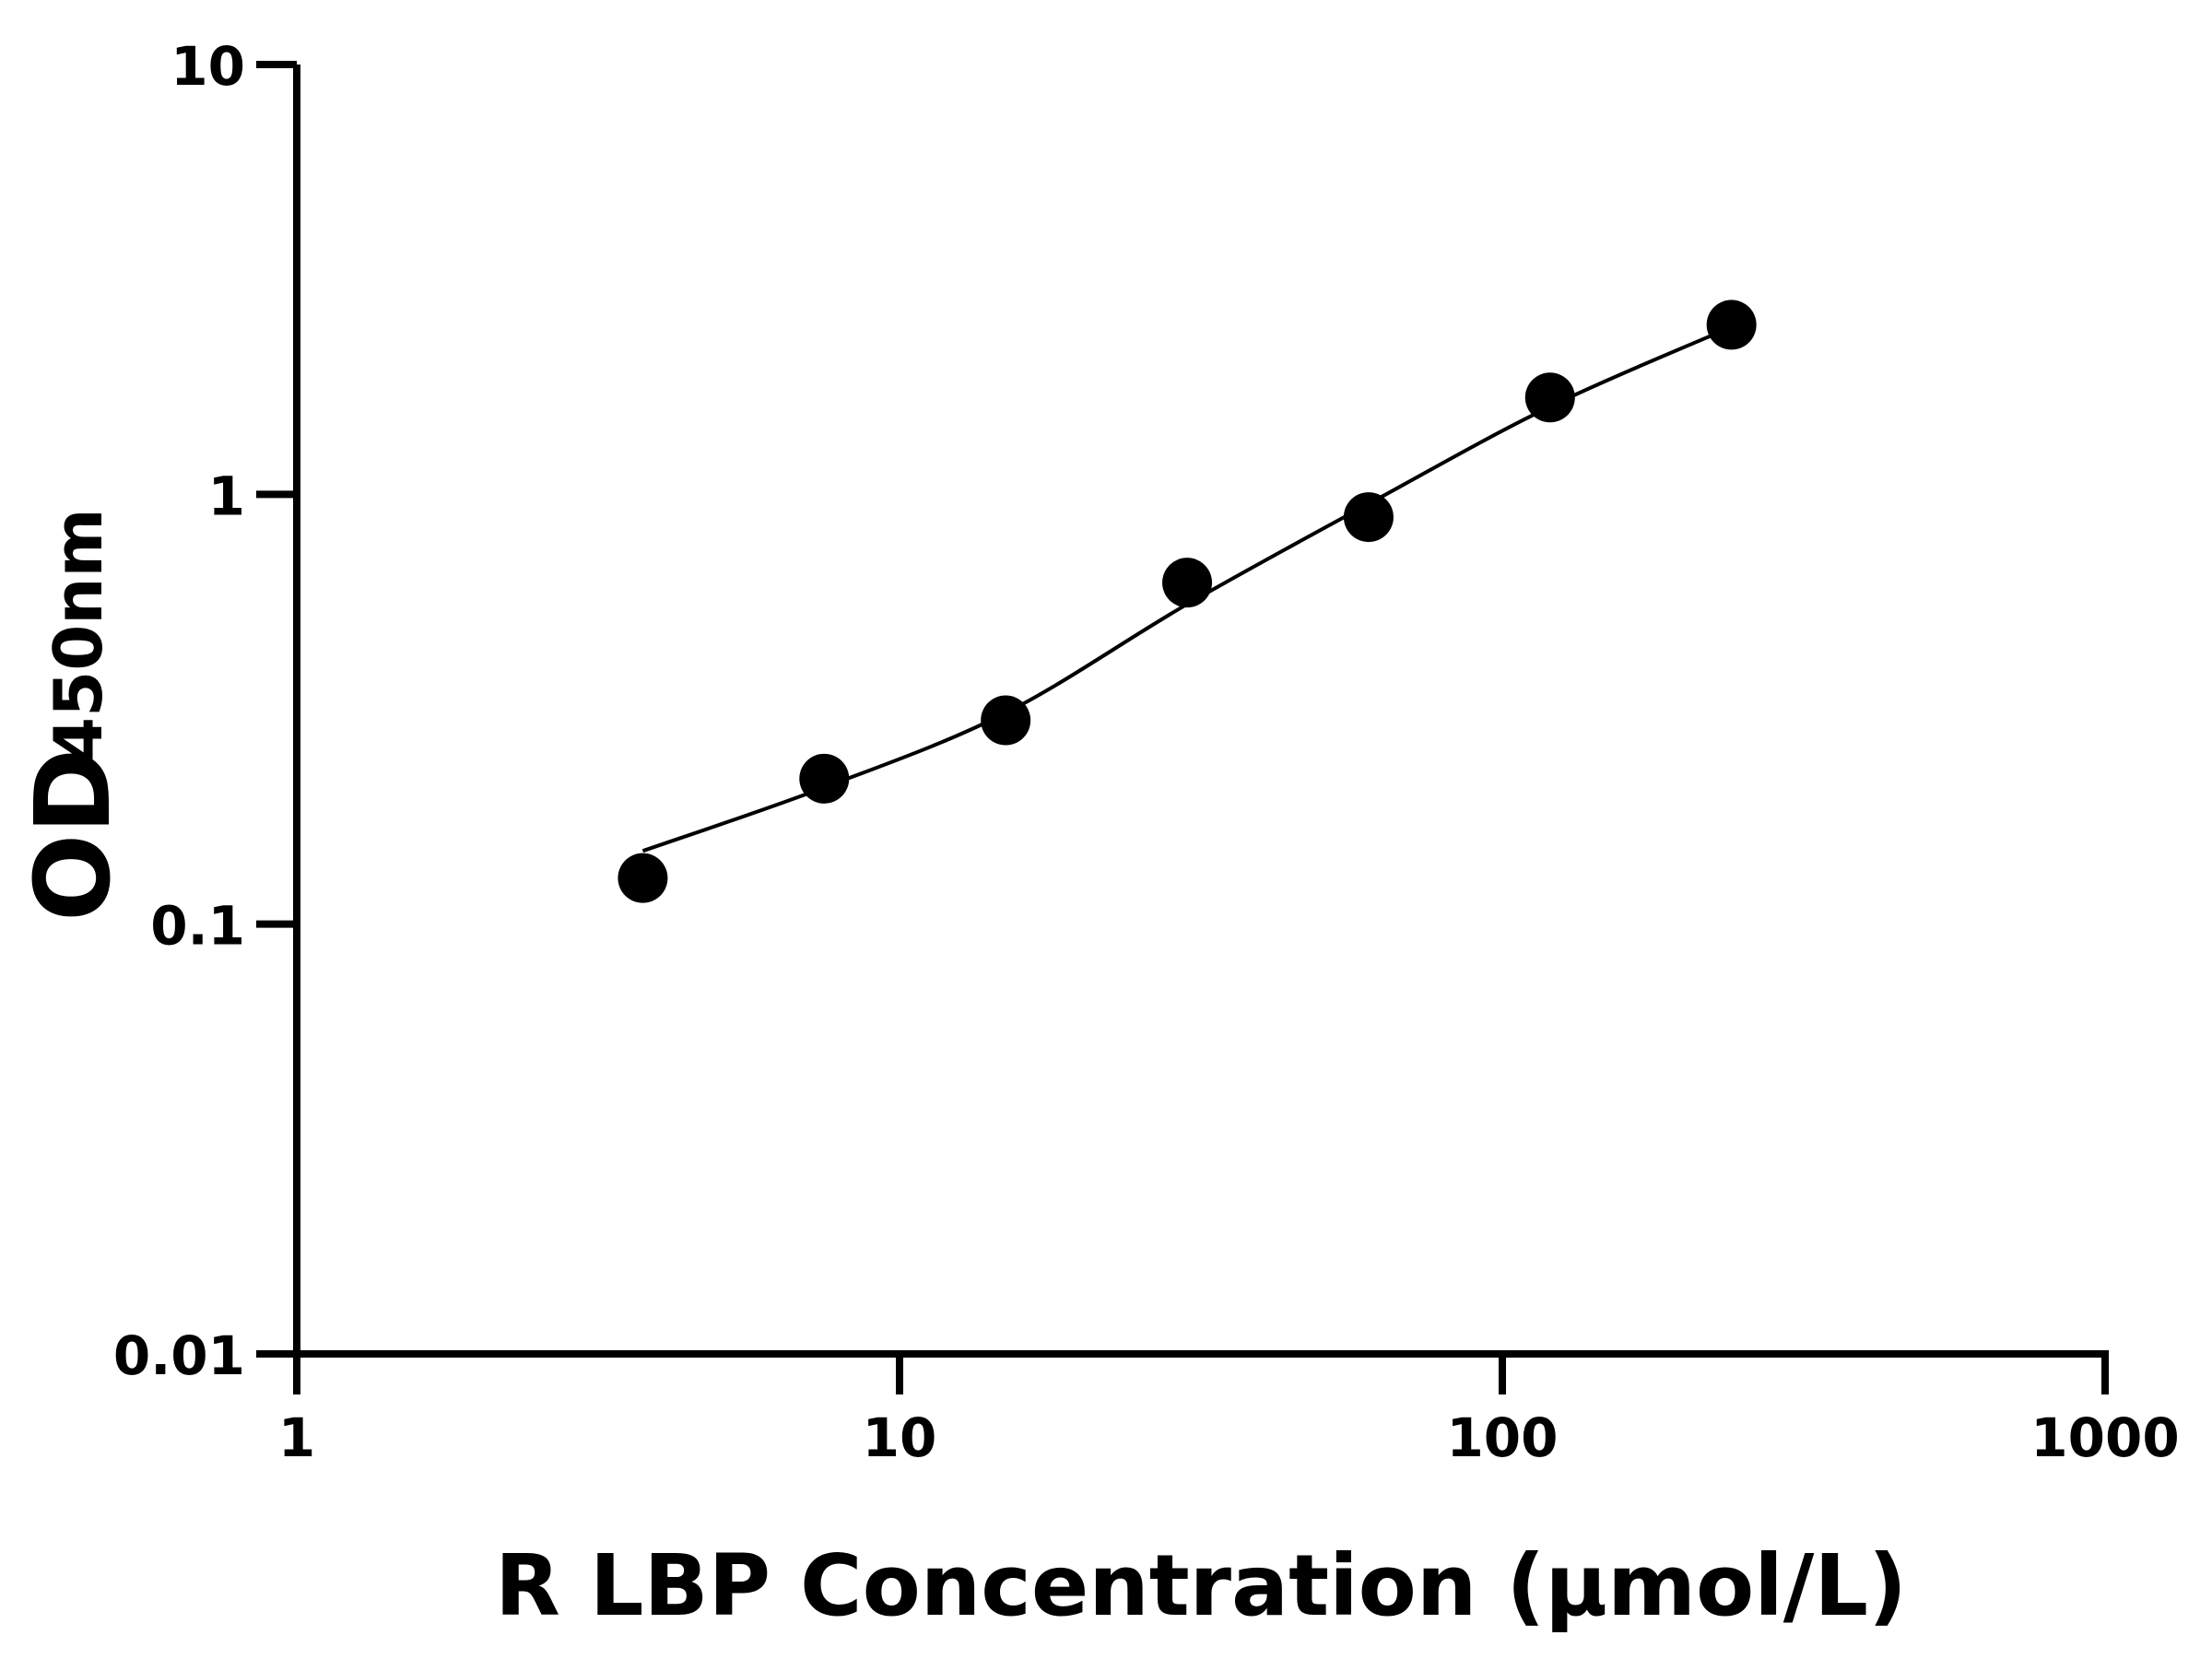  I want to click on y-axis-title-main: OD, so click(74, 835).